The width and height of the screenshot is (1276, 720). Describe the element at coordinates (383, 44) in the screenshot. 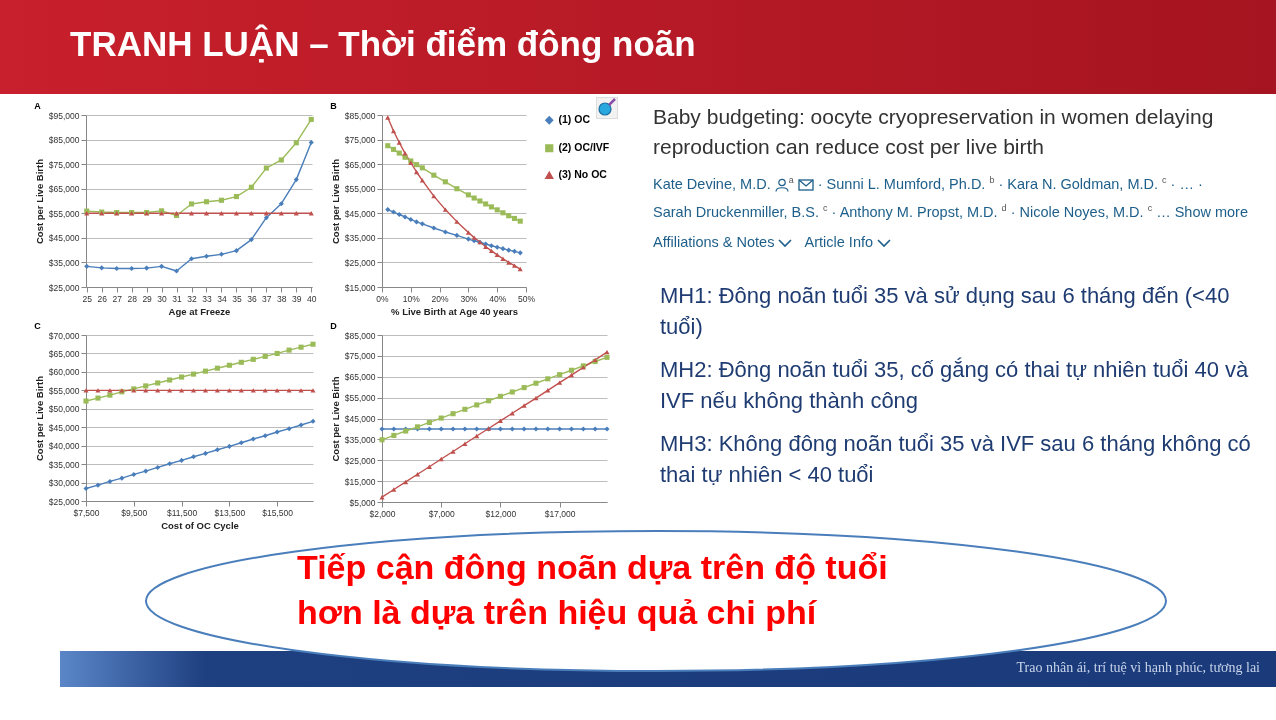

I see `text: TRANH LUẬN – Thời điểm đông noãn` at that location.